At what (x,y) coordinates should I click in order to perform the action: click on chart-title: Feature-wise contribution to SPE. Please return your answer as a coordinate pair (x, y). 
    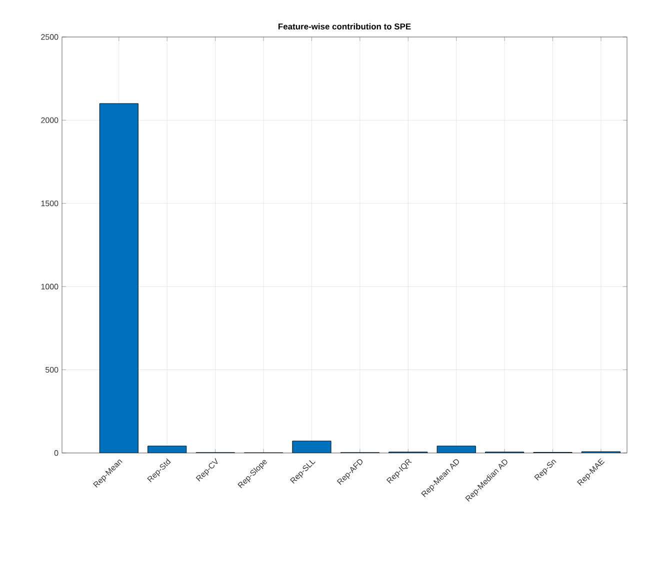
    Looking at the image, I should click on (344, 26).